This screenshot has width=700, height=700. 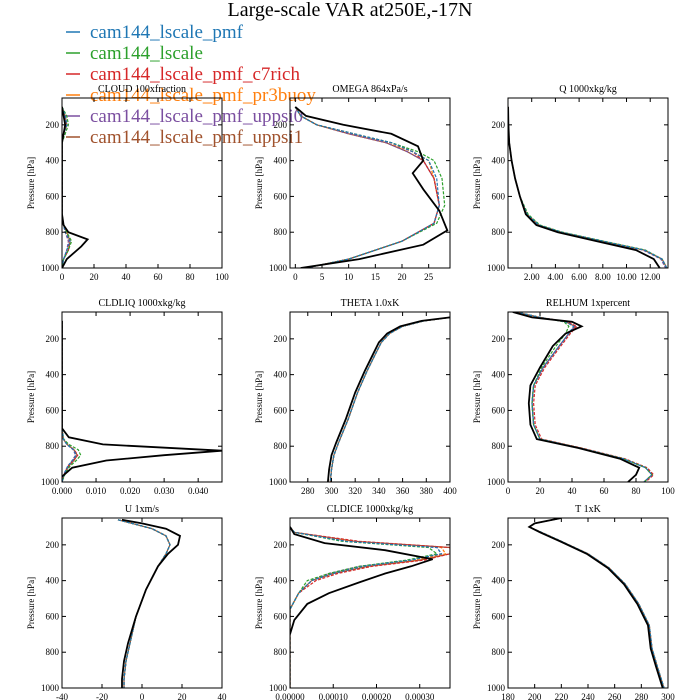 I want to click on panel-title: THETA 1.0xK, so click(x=370, y=303).